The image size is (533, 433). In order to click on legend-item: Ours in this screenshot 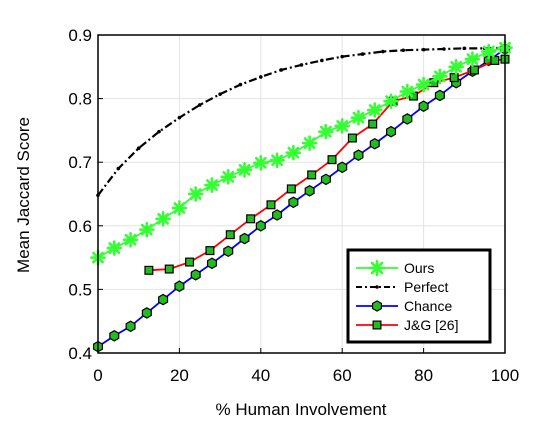, I will do `click(395, 268)`.